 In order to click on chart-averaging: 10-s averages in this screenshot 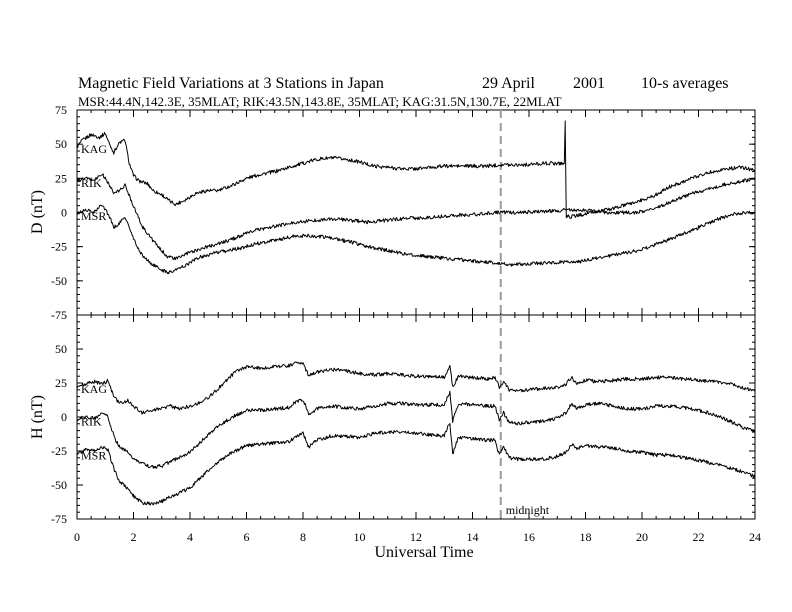, I will do `click(685, 83)`.